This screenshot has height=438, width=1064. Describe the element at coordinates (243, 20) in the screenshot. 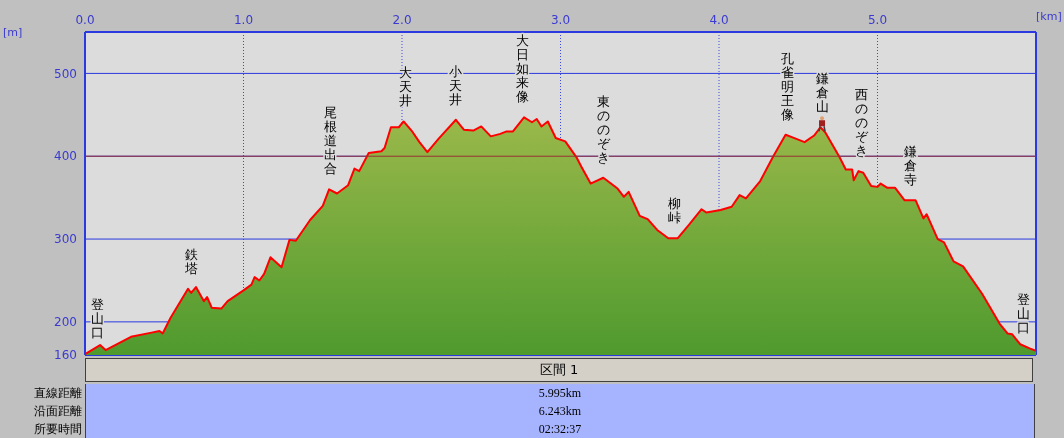

I see `x-tick-label: 1.0` at that location.